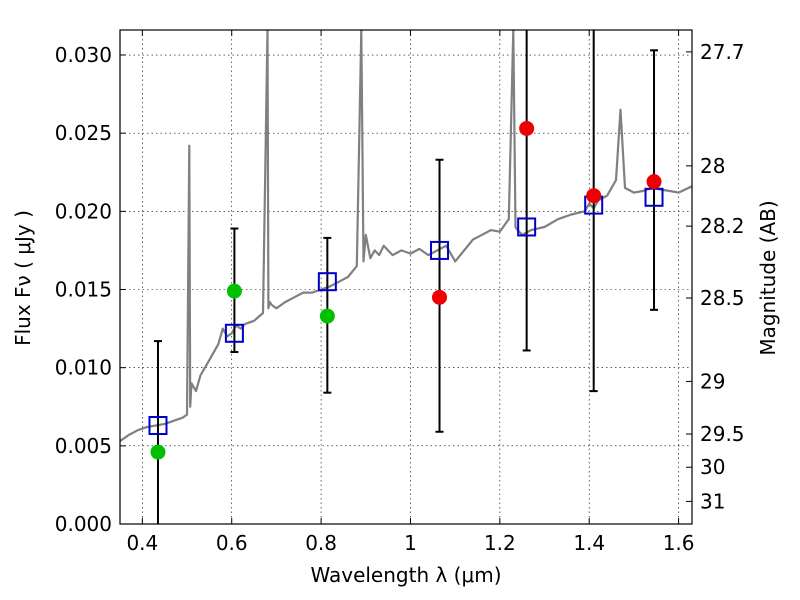 This screenshot has height=600, width=800. I want to click on y-tick-label: 0.020, so click(83, 211).